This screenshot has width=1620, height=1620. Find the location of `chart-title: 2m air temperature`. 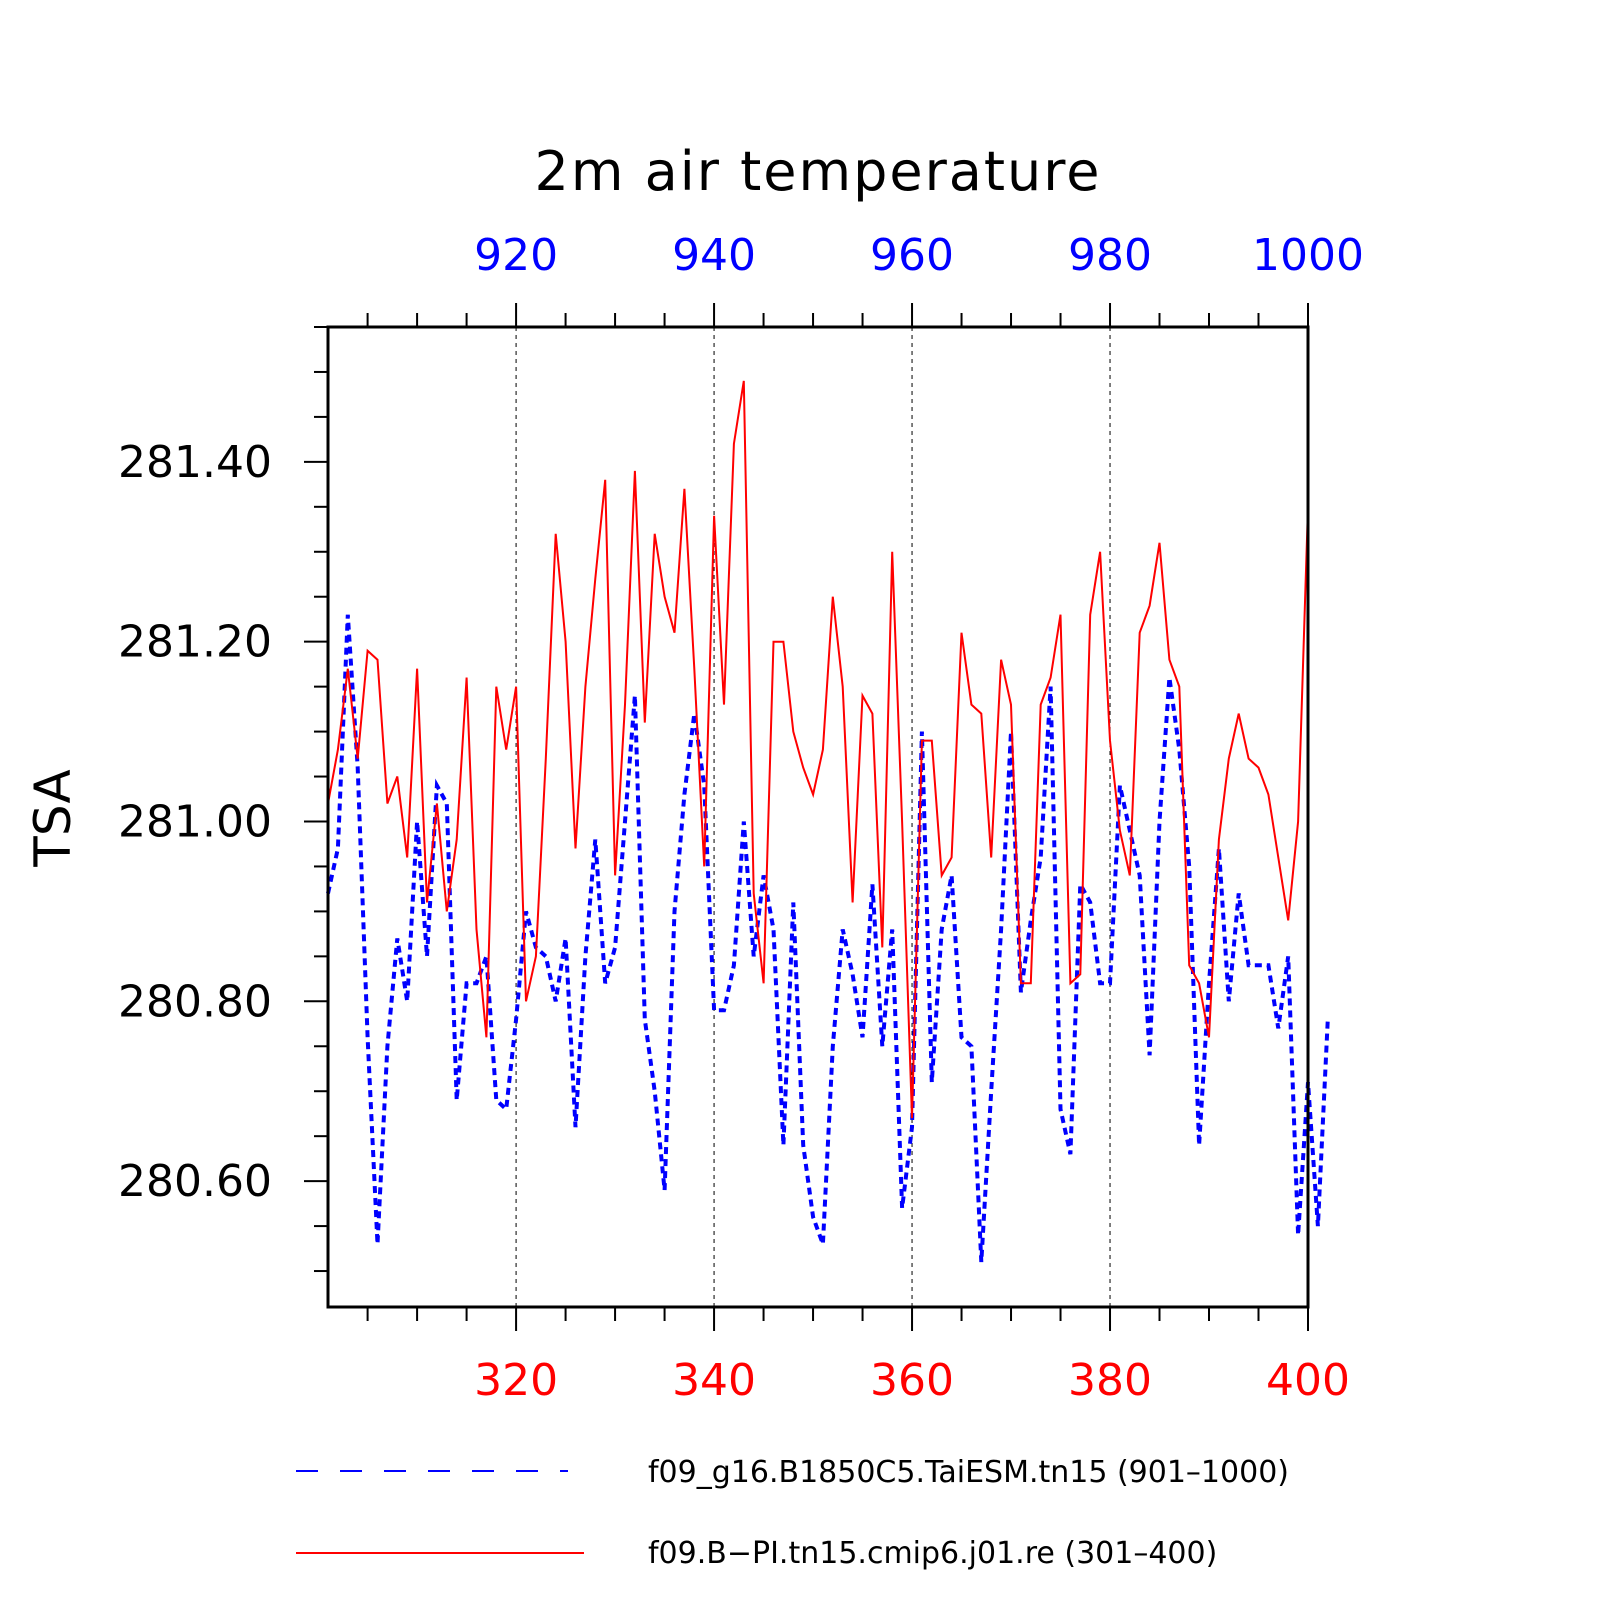

chart-title: 2m air temperature is located at coordinates (817, 171).